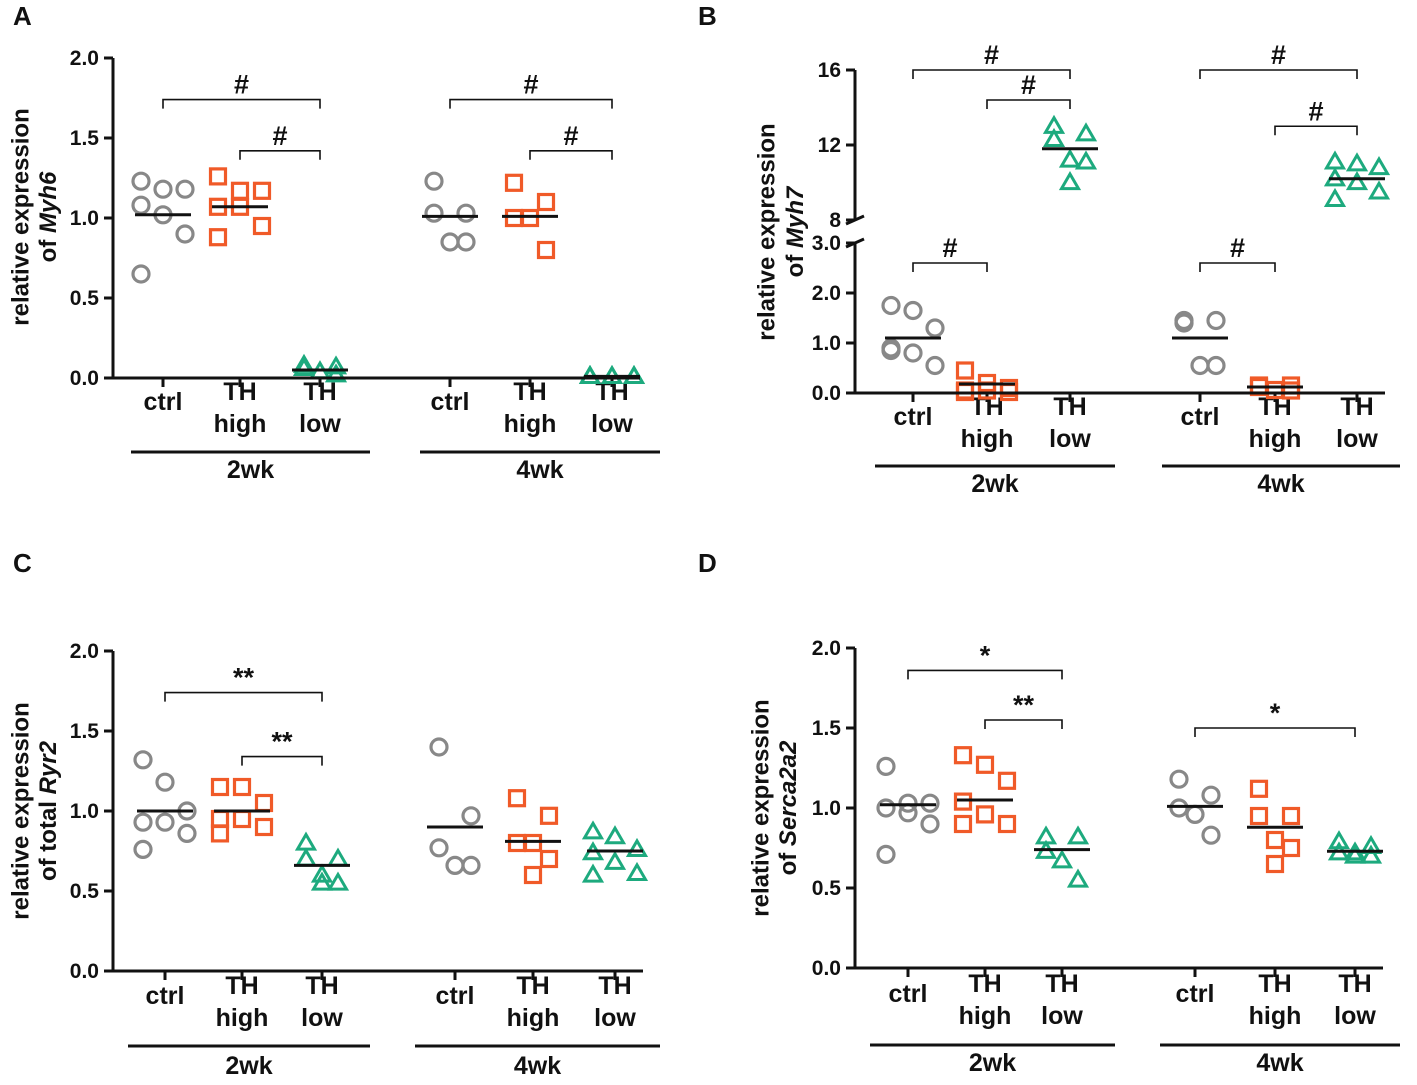  What do you see at coordinates (788, 793) in the screenshot?
I see `y-axis-gene: Serca2a2` at bounding box center [788, 793].